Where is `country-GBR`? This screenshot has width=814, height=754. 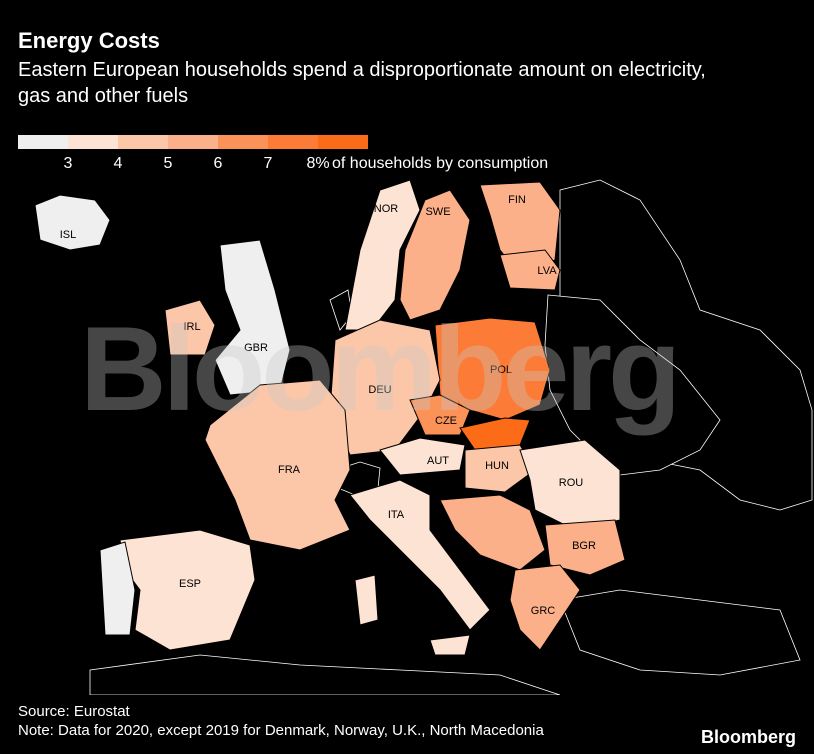
country-GBR is located at coordinates (252, 317).